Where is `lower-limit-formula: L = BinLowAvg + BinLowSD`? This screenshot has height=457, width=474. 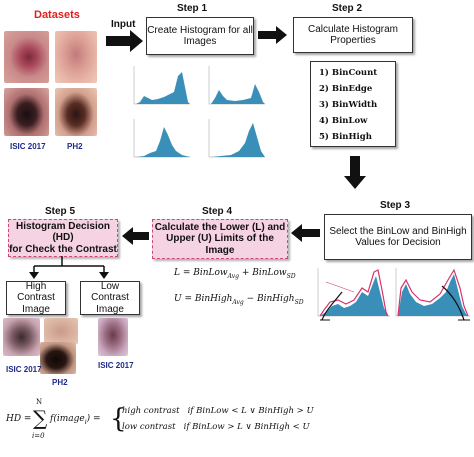
lower-limit-formula: L = BinLowAvg + BinLowSD is located at coordinates (235, 274).